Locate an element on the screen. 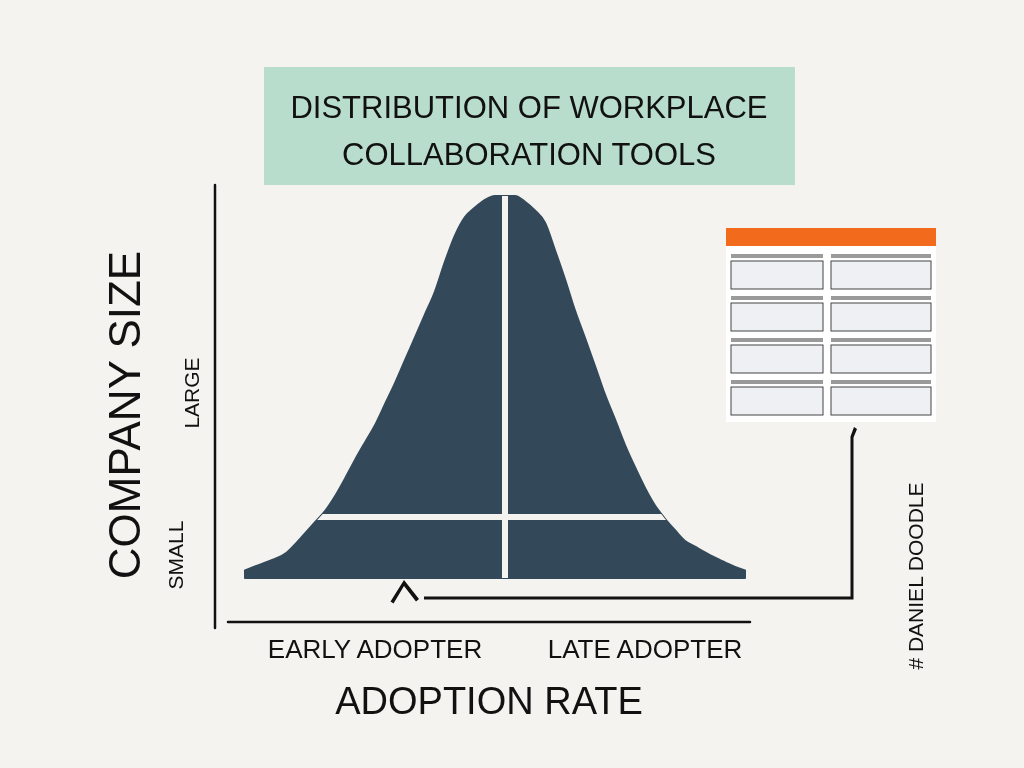  text: SMALL is located at coordinates (175, 555).